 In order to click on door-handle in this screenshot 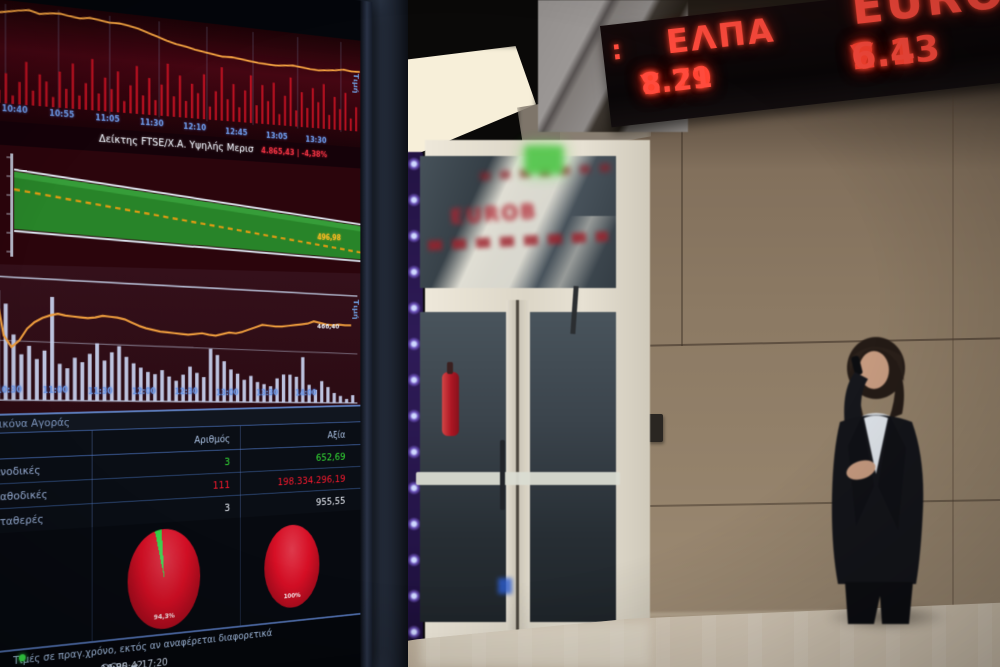, I will do `click(502, 475)`.